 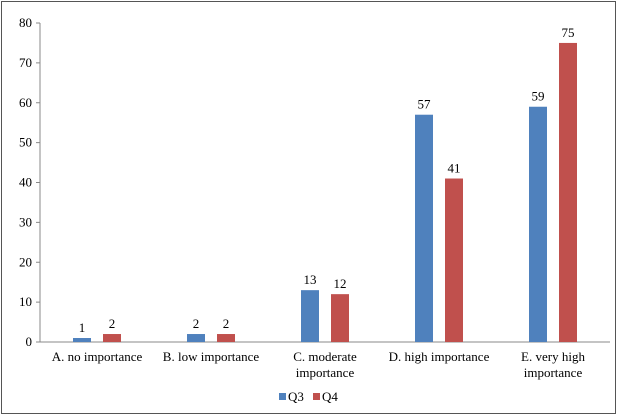 What do you see at coordinates (282, 396) in the screenshot?
I see `legend-swatch-q3` at bounding box center [282, 396].